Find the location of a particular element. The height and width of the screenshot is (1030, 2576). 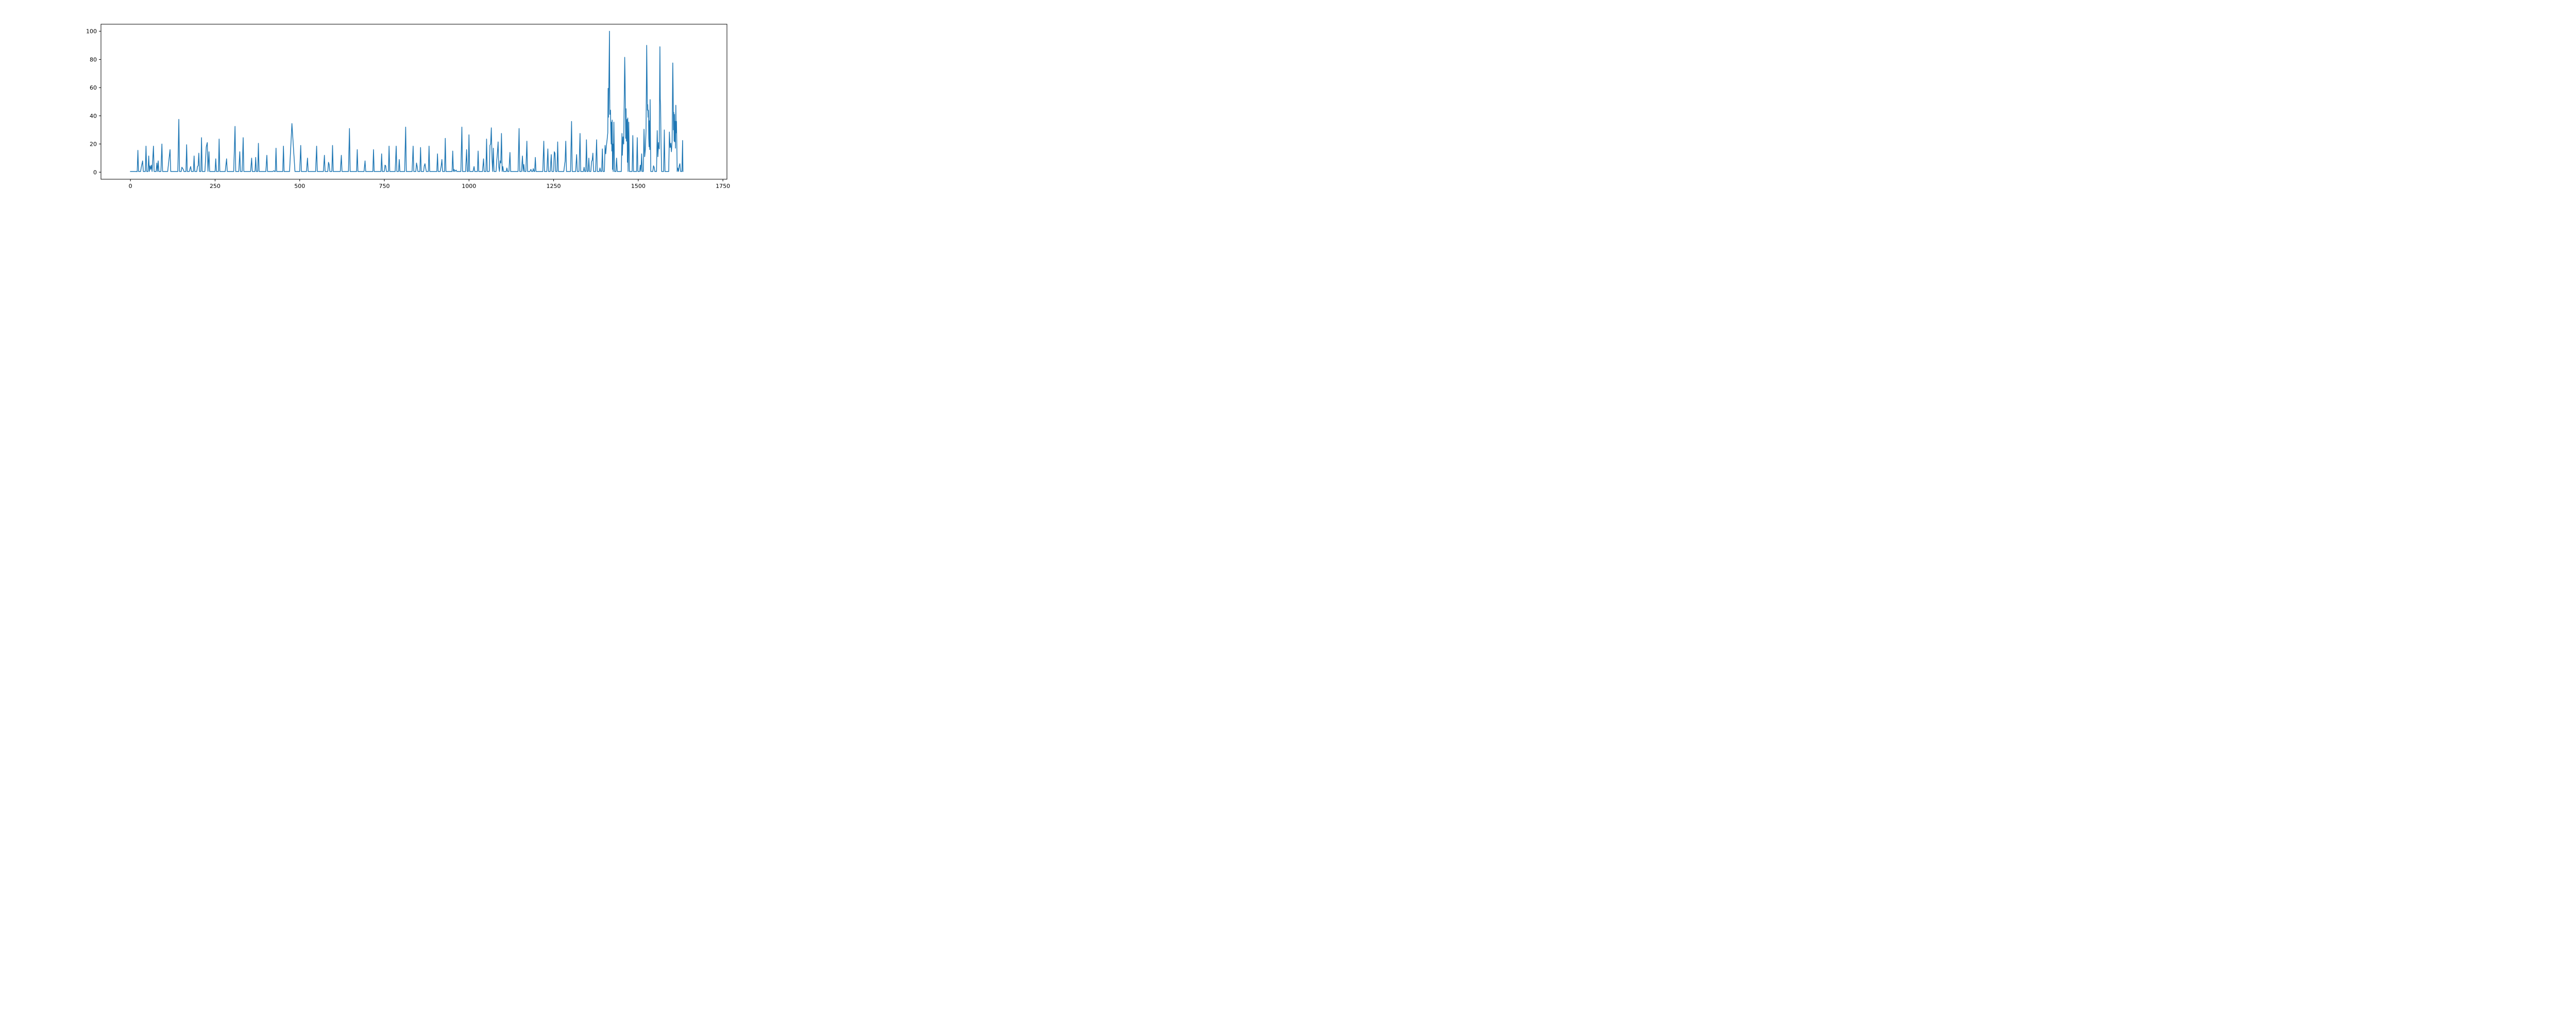

x-axis: 0 250 500 750 1000 1250 1500 1750 is located at coordinates (429, 184).